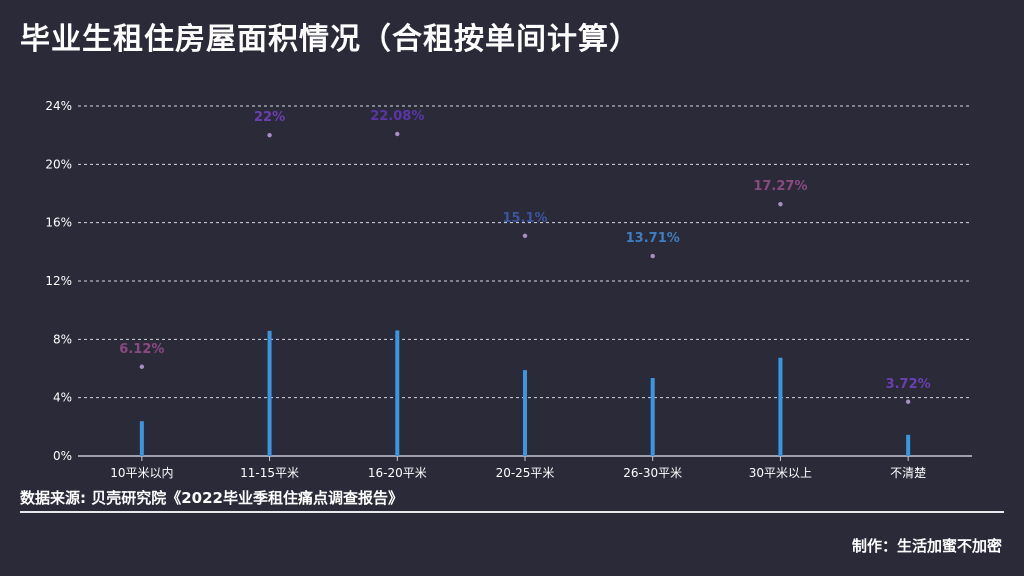  I want to click on y-tick-label: 20%, so click(58, 164).